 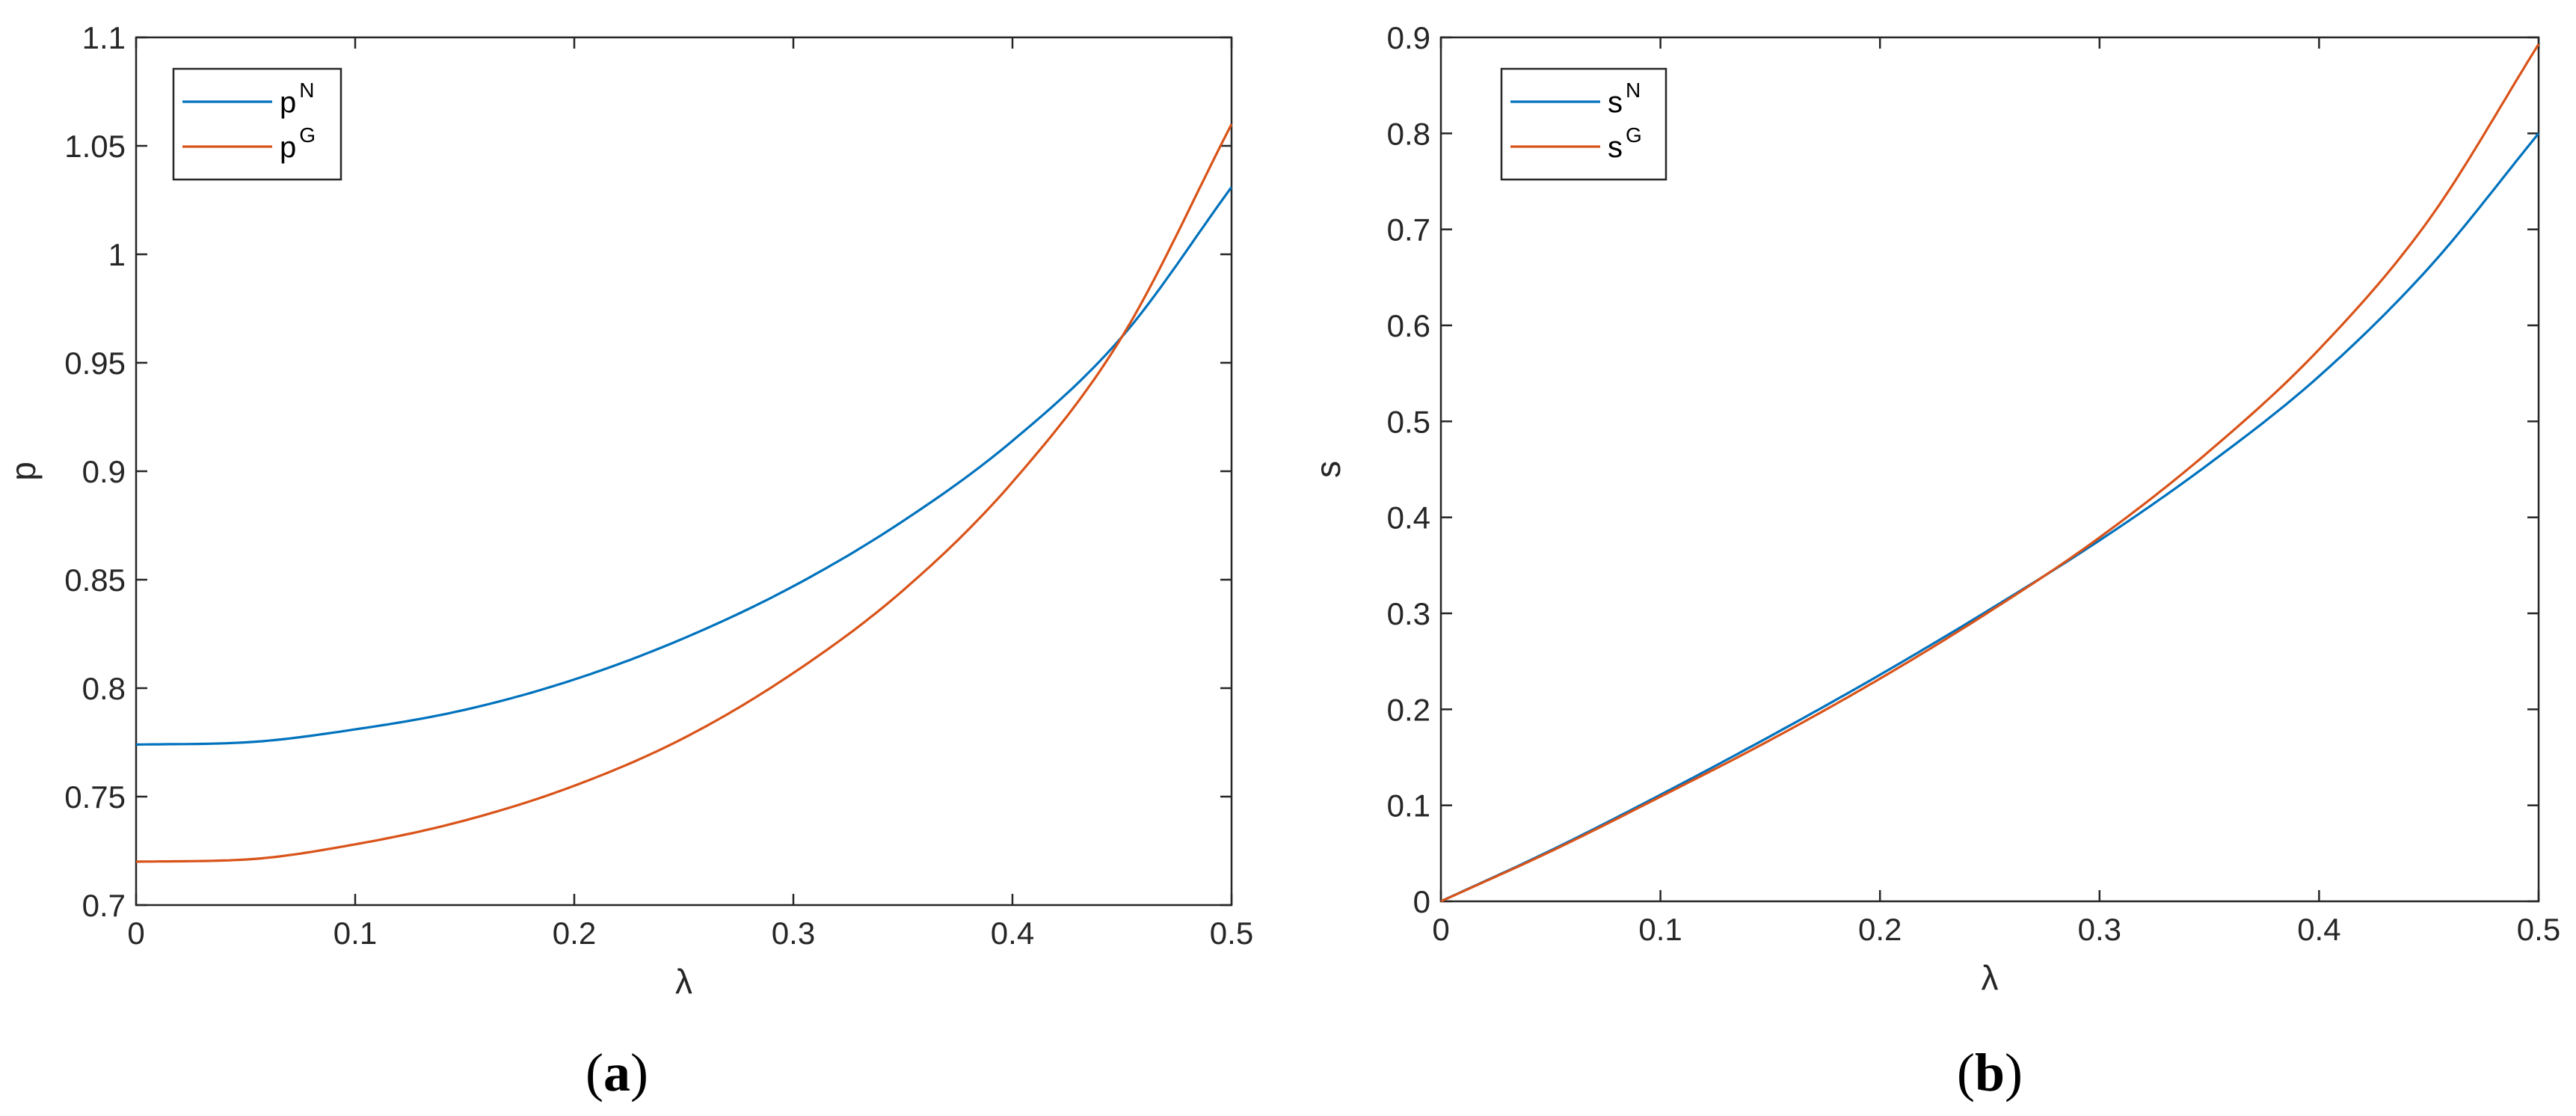 I want to click on y-tick-label: 0.3, so click(x=1408, y=614).